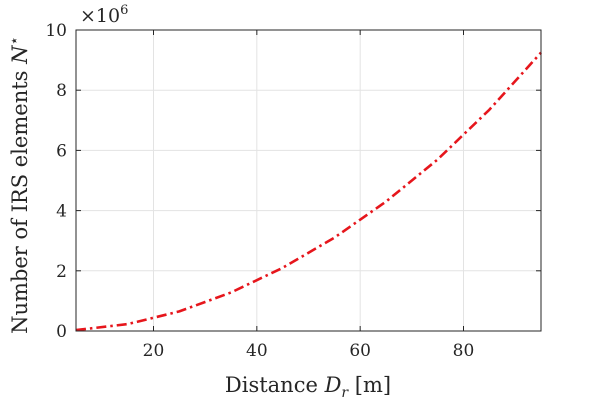 This screenshot has width=598, height=405. Describe the element at coordinates (360, 351) in the screenshot. I see `x-tick-label-60: 60` at that location.